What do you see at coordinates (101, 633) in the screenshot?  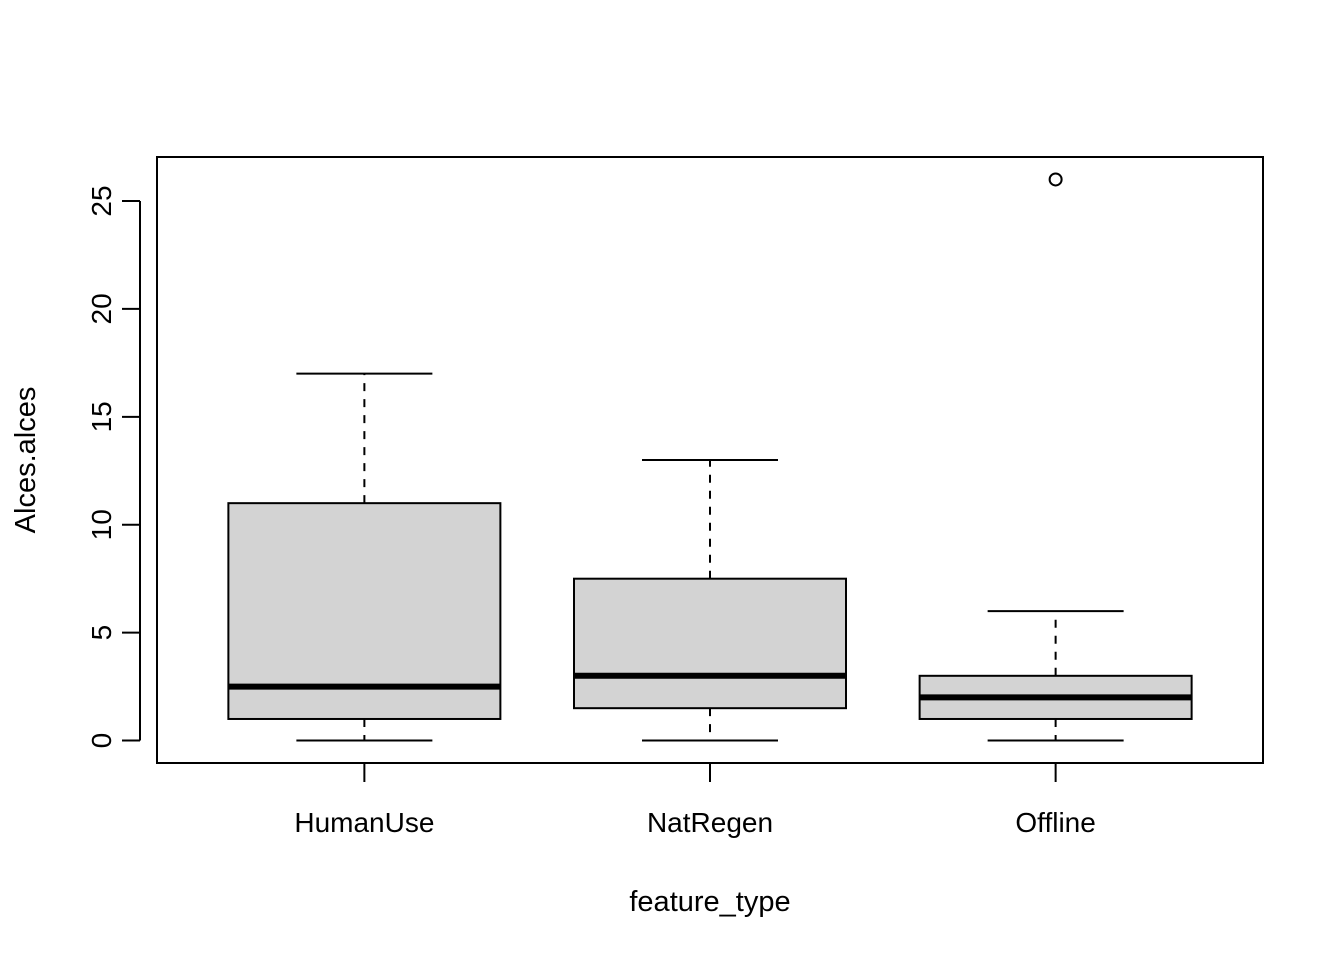 I see `y-tick-label-5: 5` at bounding box center [101, 633].